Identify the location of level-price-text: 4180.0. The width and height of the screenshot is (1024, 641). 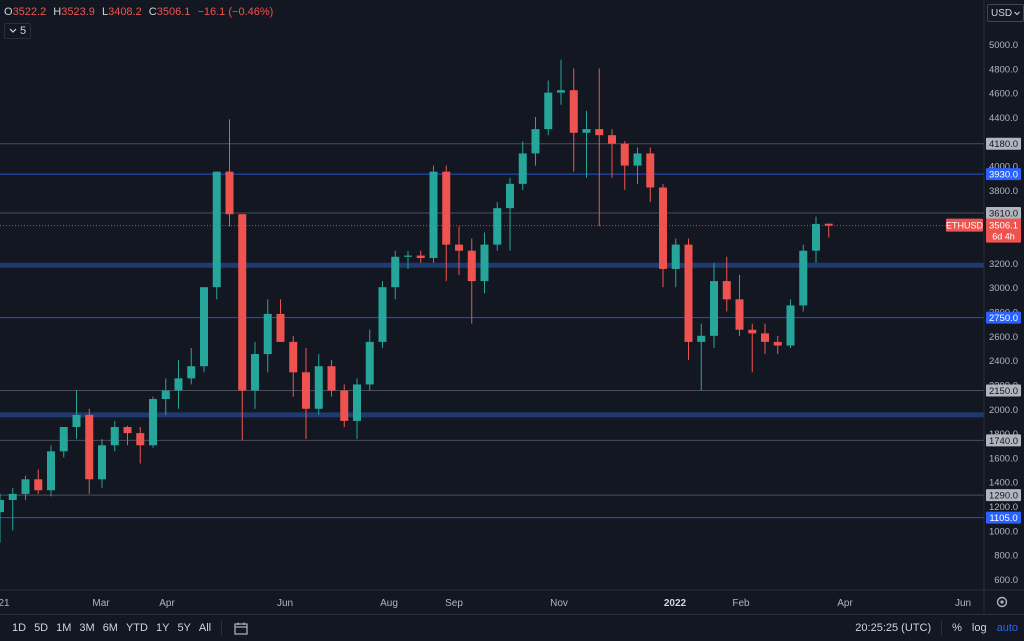
(1003, 144).